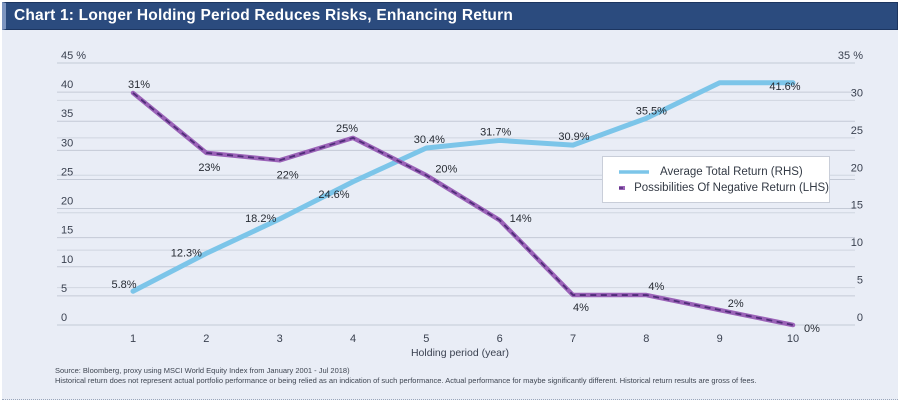 This screenshot has width=900, height=402. Describe the element at coordinates (353, 339) in the screenshot. I see `x-axis-tick-label: 4` at that location.